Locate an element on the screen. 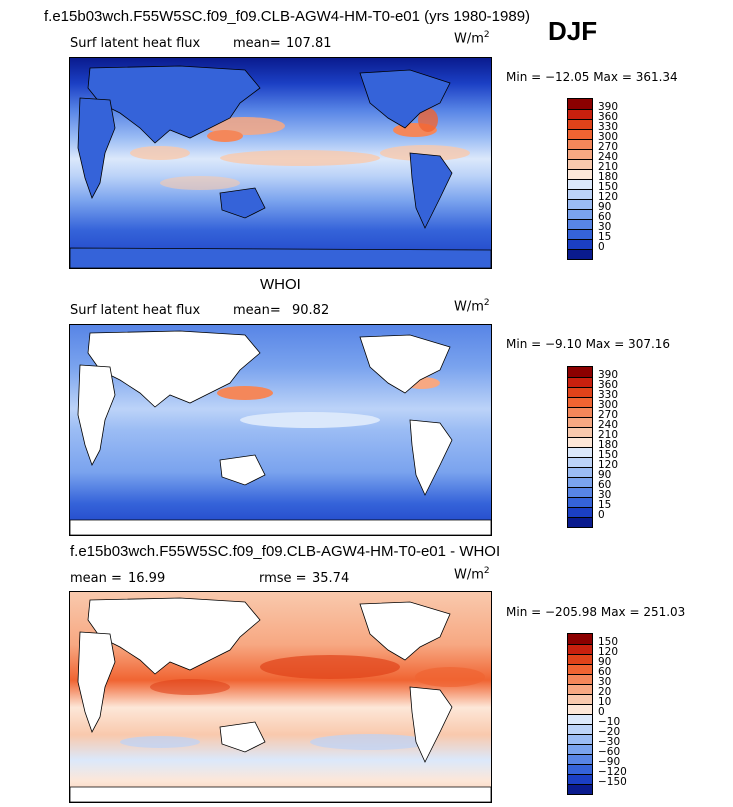 Image resolution: width=733 pixels, height=807 pixels. panel3-rmse-value: 35.74 is located at coordinates (331, 578).